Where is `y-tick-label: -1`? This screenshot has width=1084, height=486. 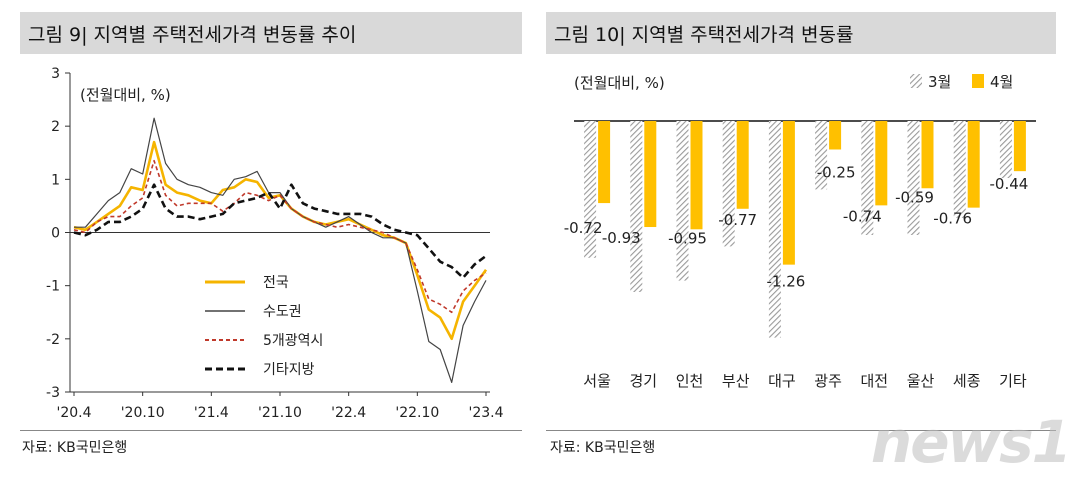 y-tick-label: -1 is located at coordinates (53, 287).